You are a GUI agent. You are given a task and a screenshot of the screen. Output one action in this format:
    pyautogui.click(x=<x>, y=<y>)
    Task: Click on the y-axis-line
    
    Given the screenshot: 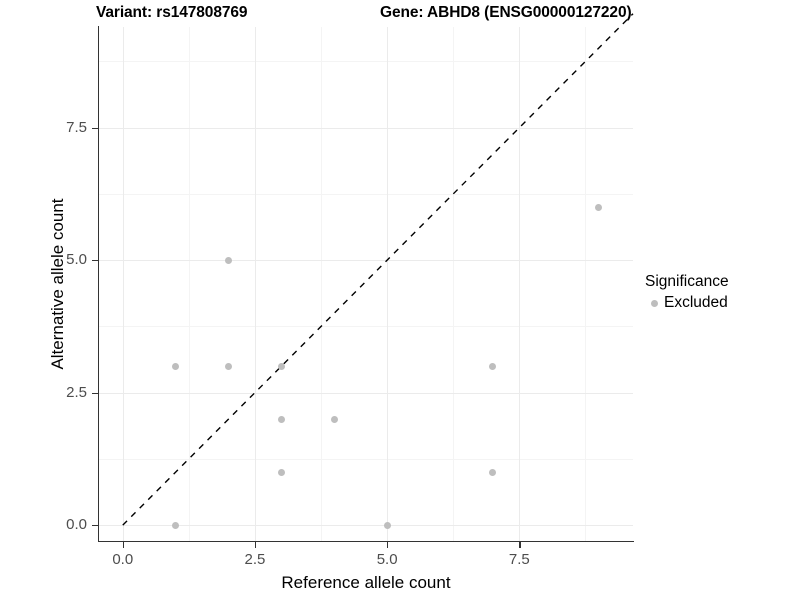 What is the action you would take?
    pyautogui.click(x=99, y=284)
    